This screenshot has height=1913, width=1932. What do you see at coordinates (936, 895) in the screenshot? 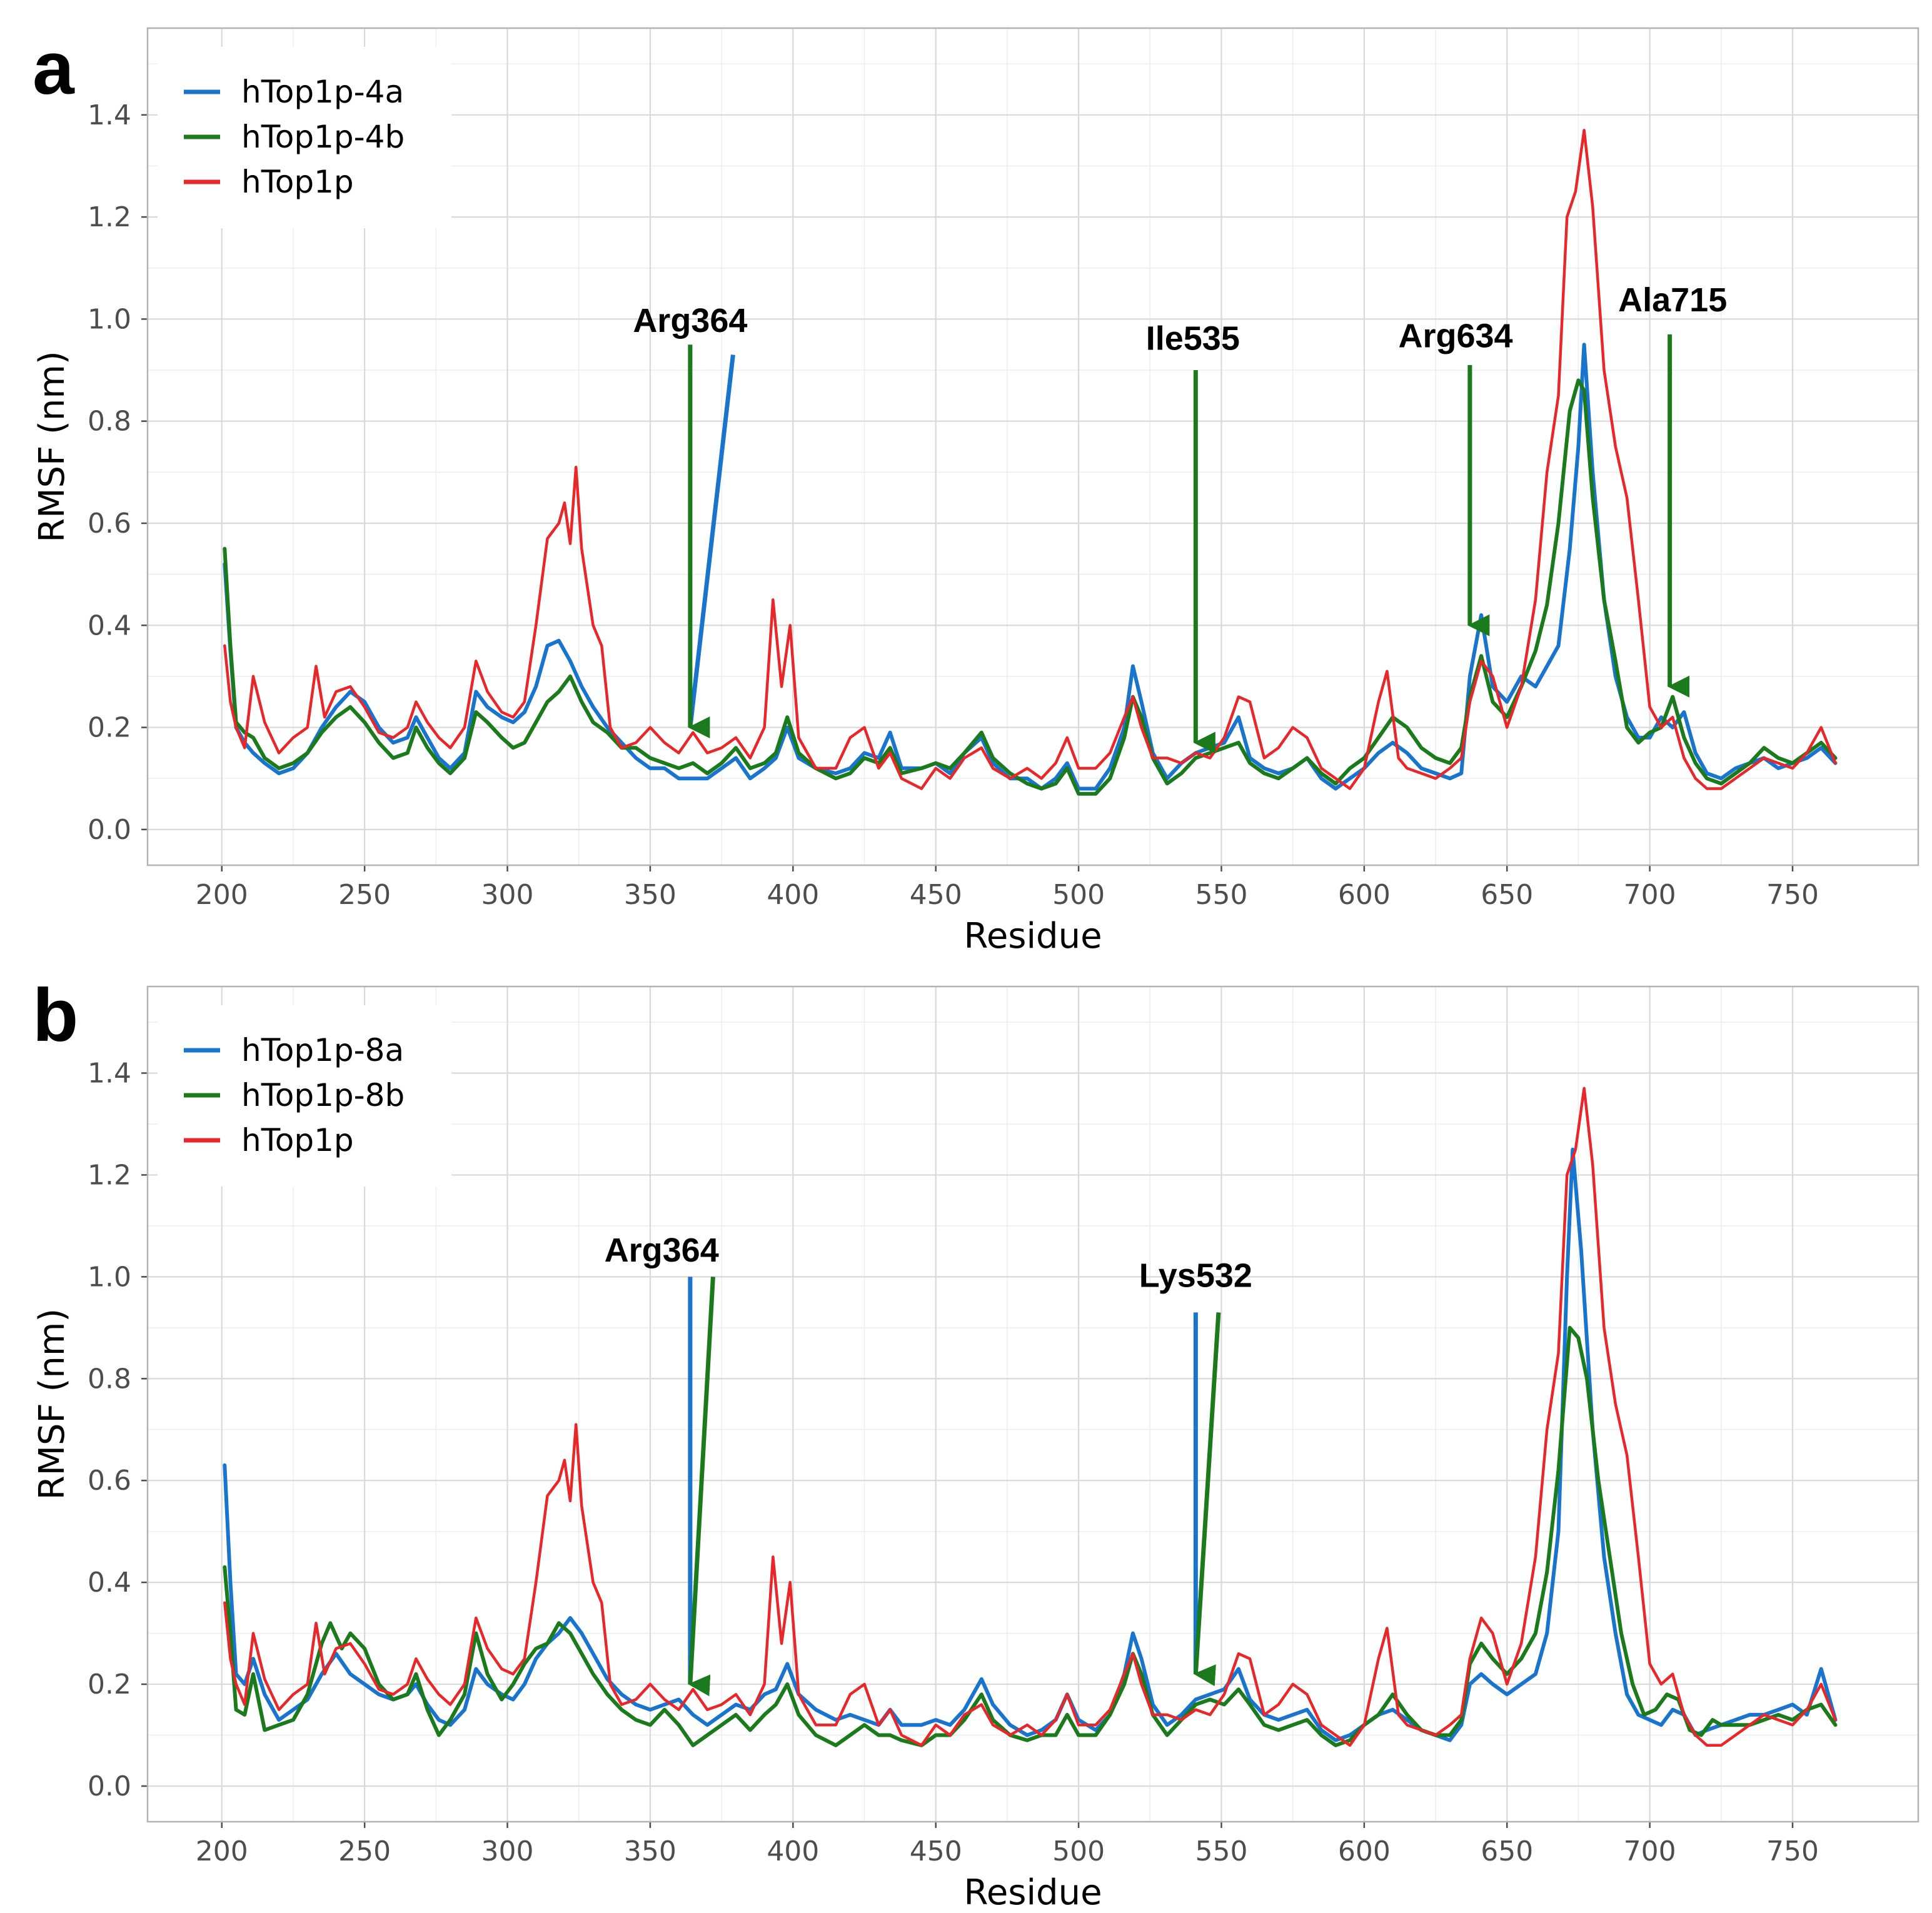
I see `panel-a-x-tick-label: 450` at bounding box center [936, 895].